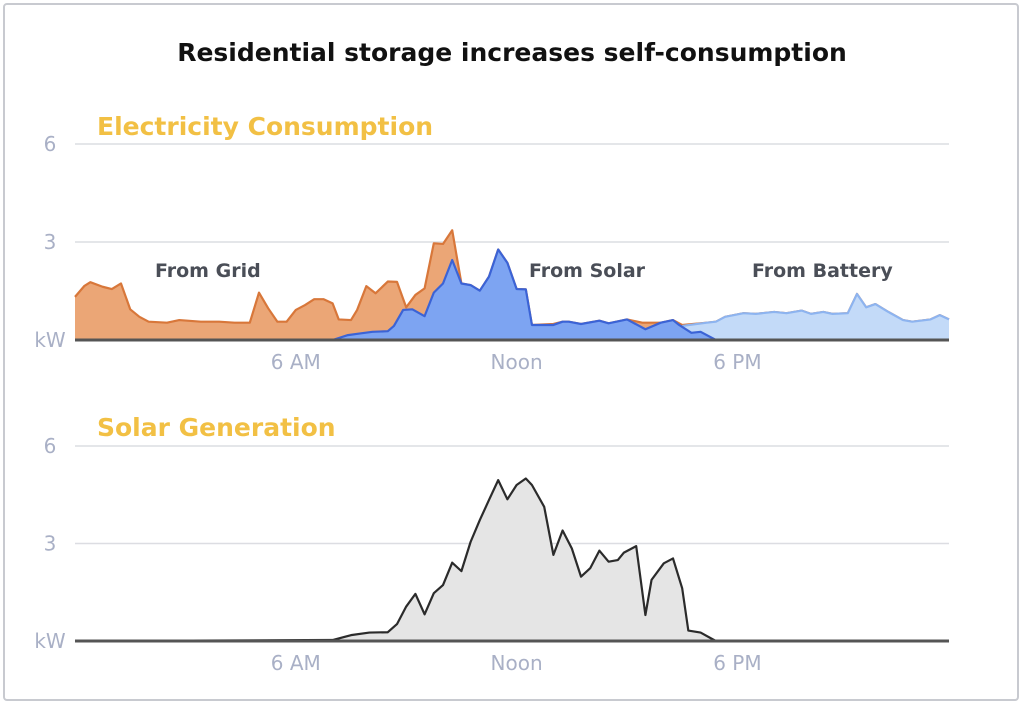  Describe the element at coordinates (587, 271) in the screenshot. I see `annotation-solar: From Solar` at that location.